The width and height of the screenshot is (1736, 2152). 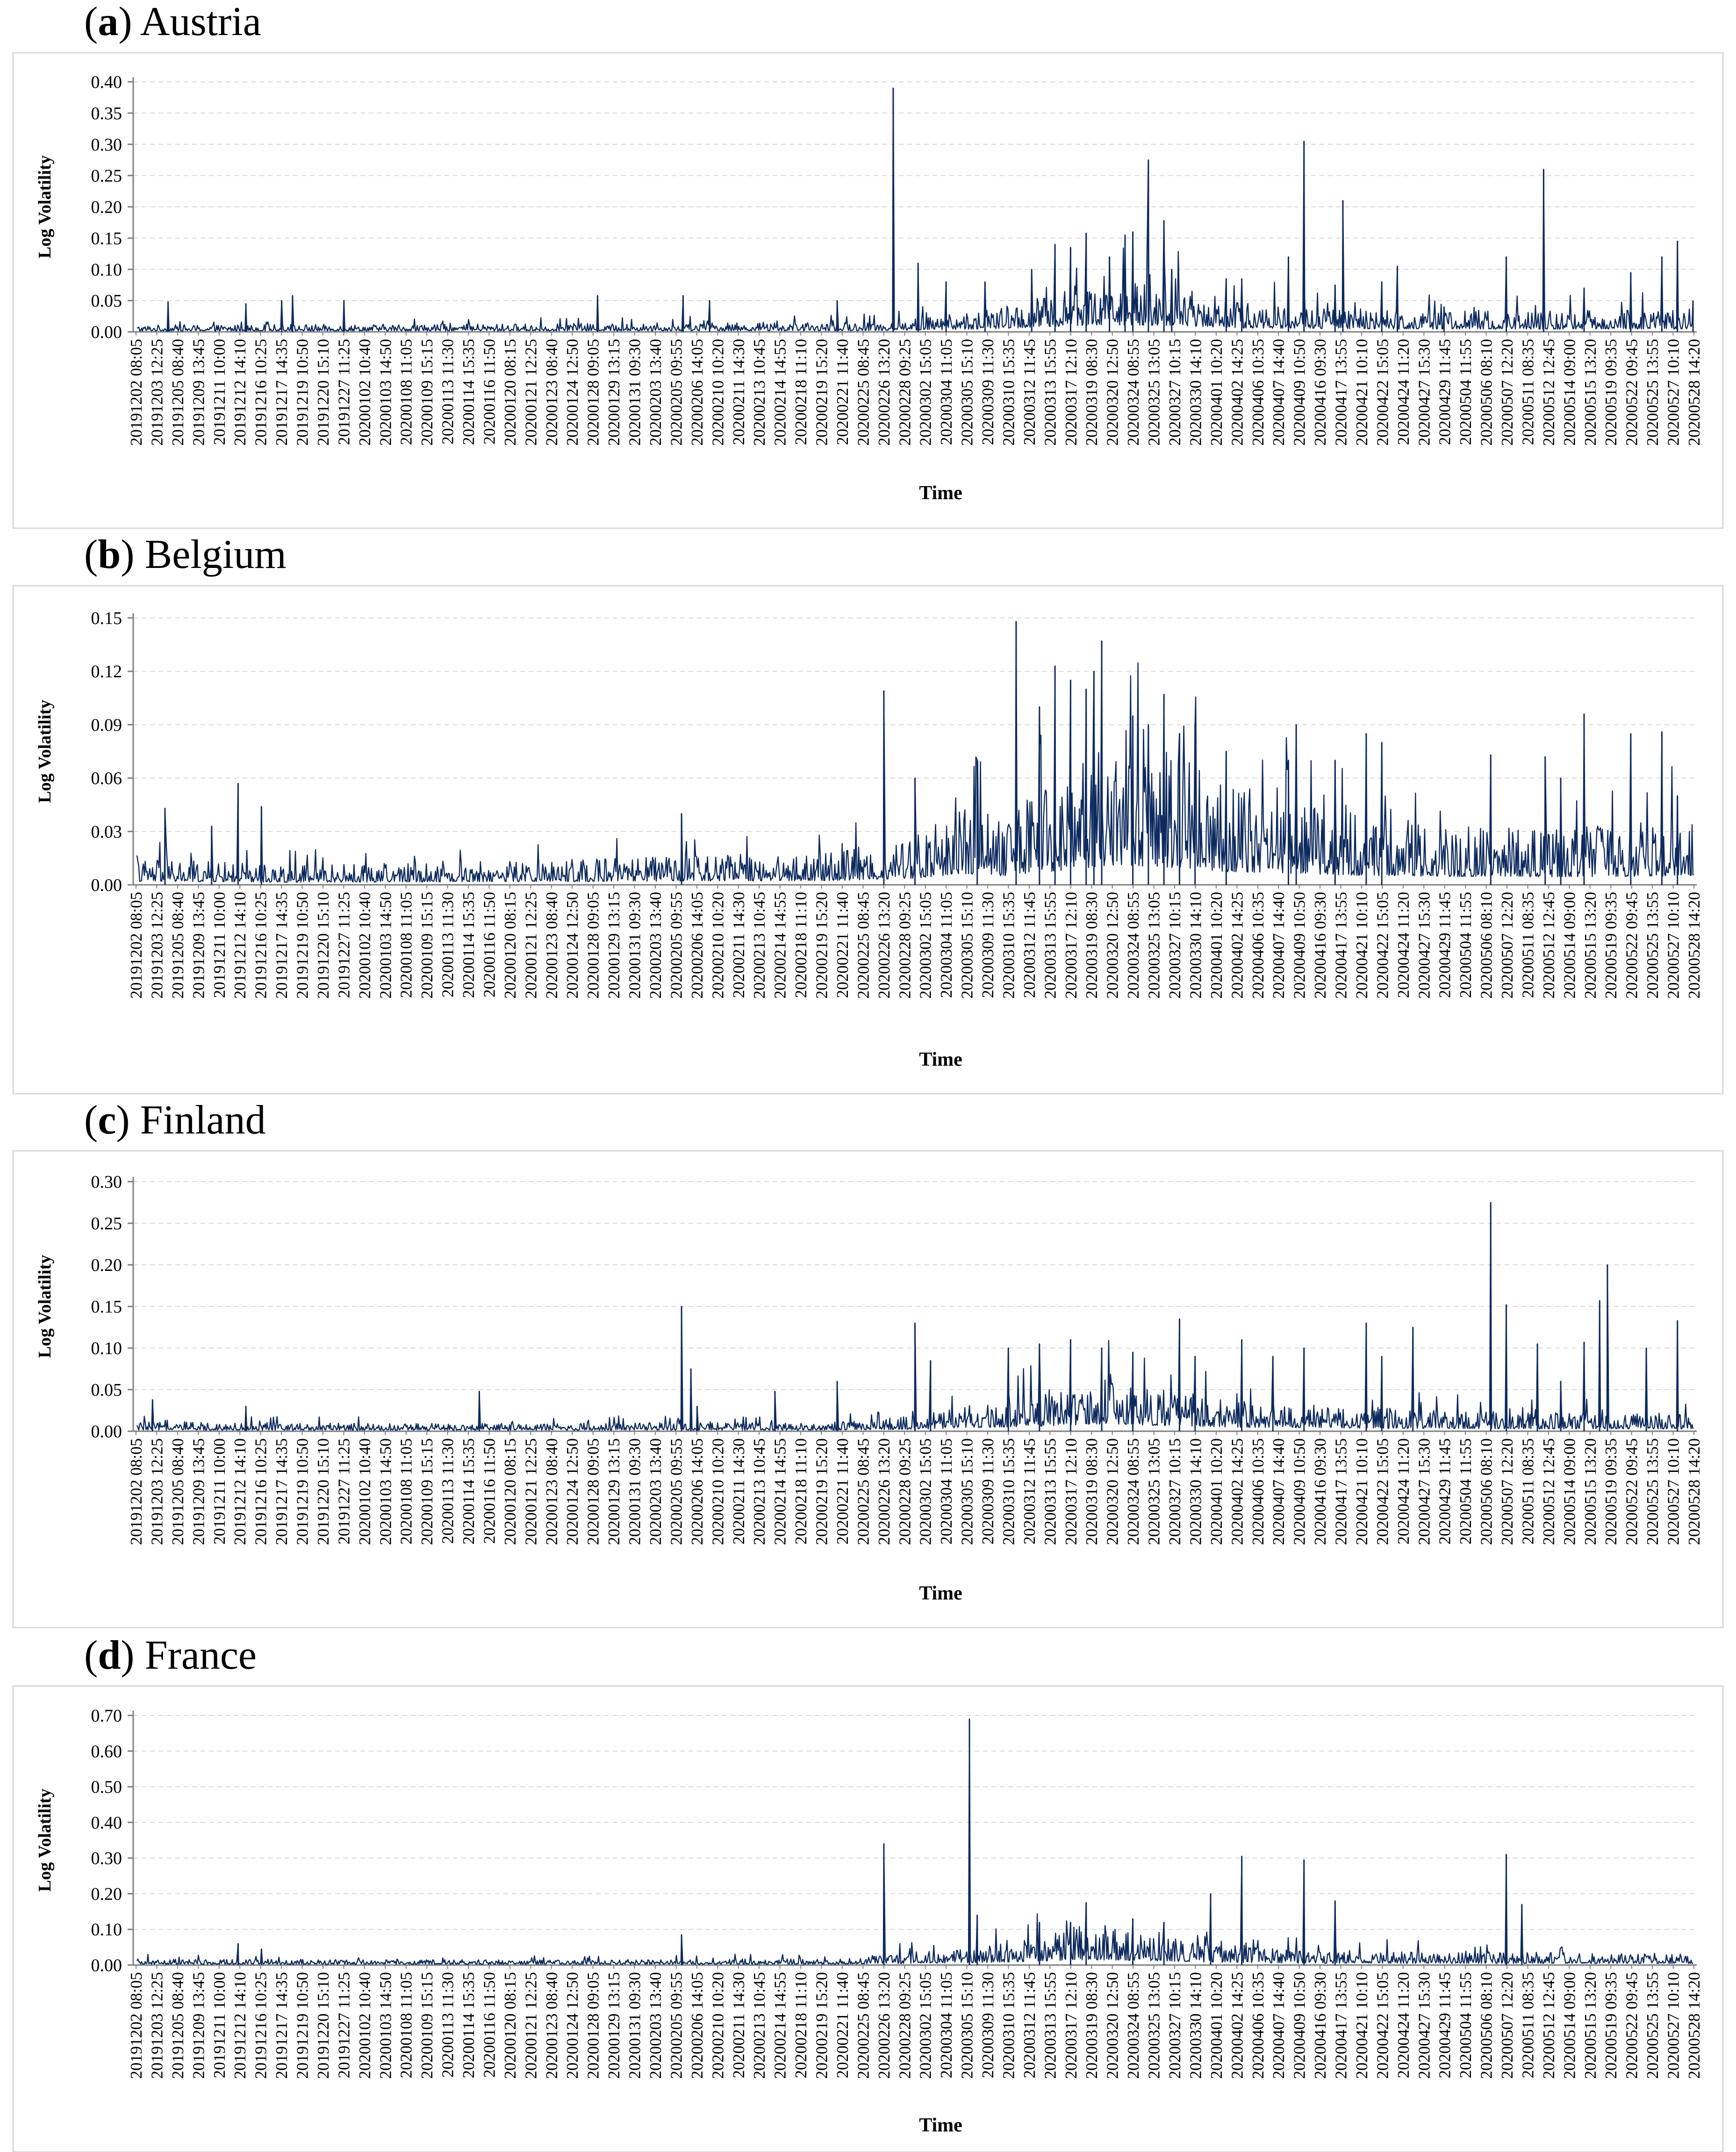 What do you see at coordinates (1549, 392) in the screenshot?
I see `x-tick-label: 20200512 12:45` at bounding box center [1549, 392].